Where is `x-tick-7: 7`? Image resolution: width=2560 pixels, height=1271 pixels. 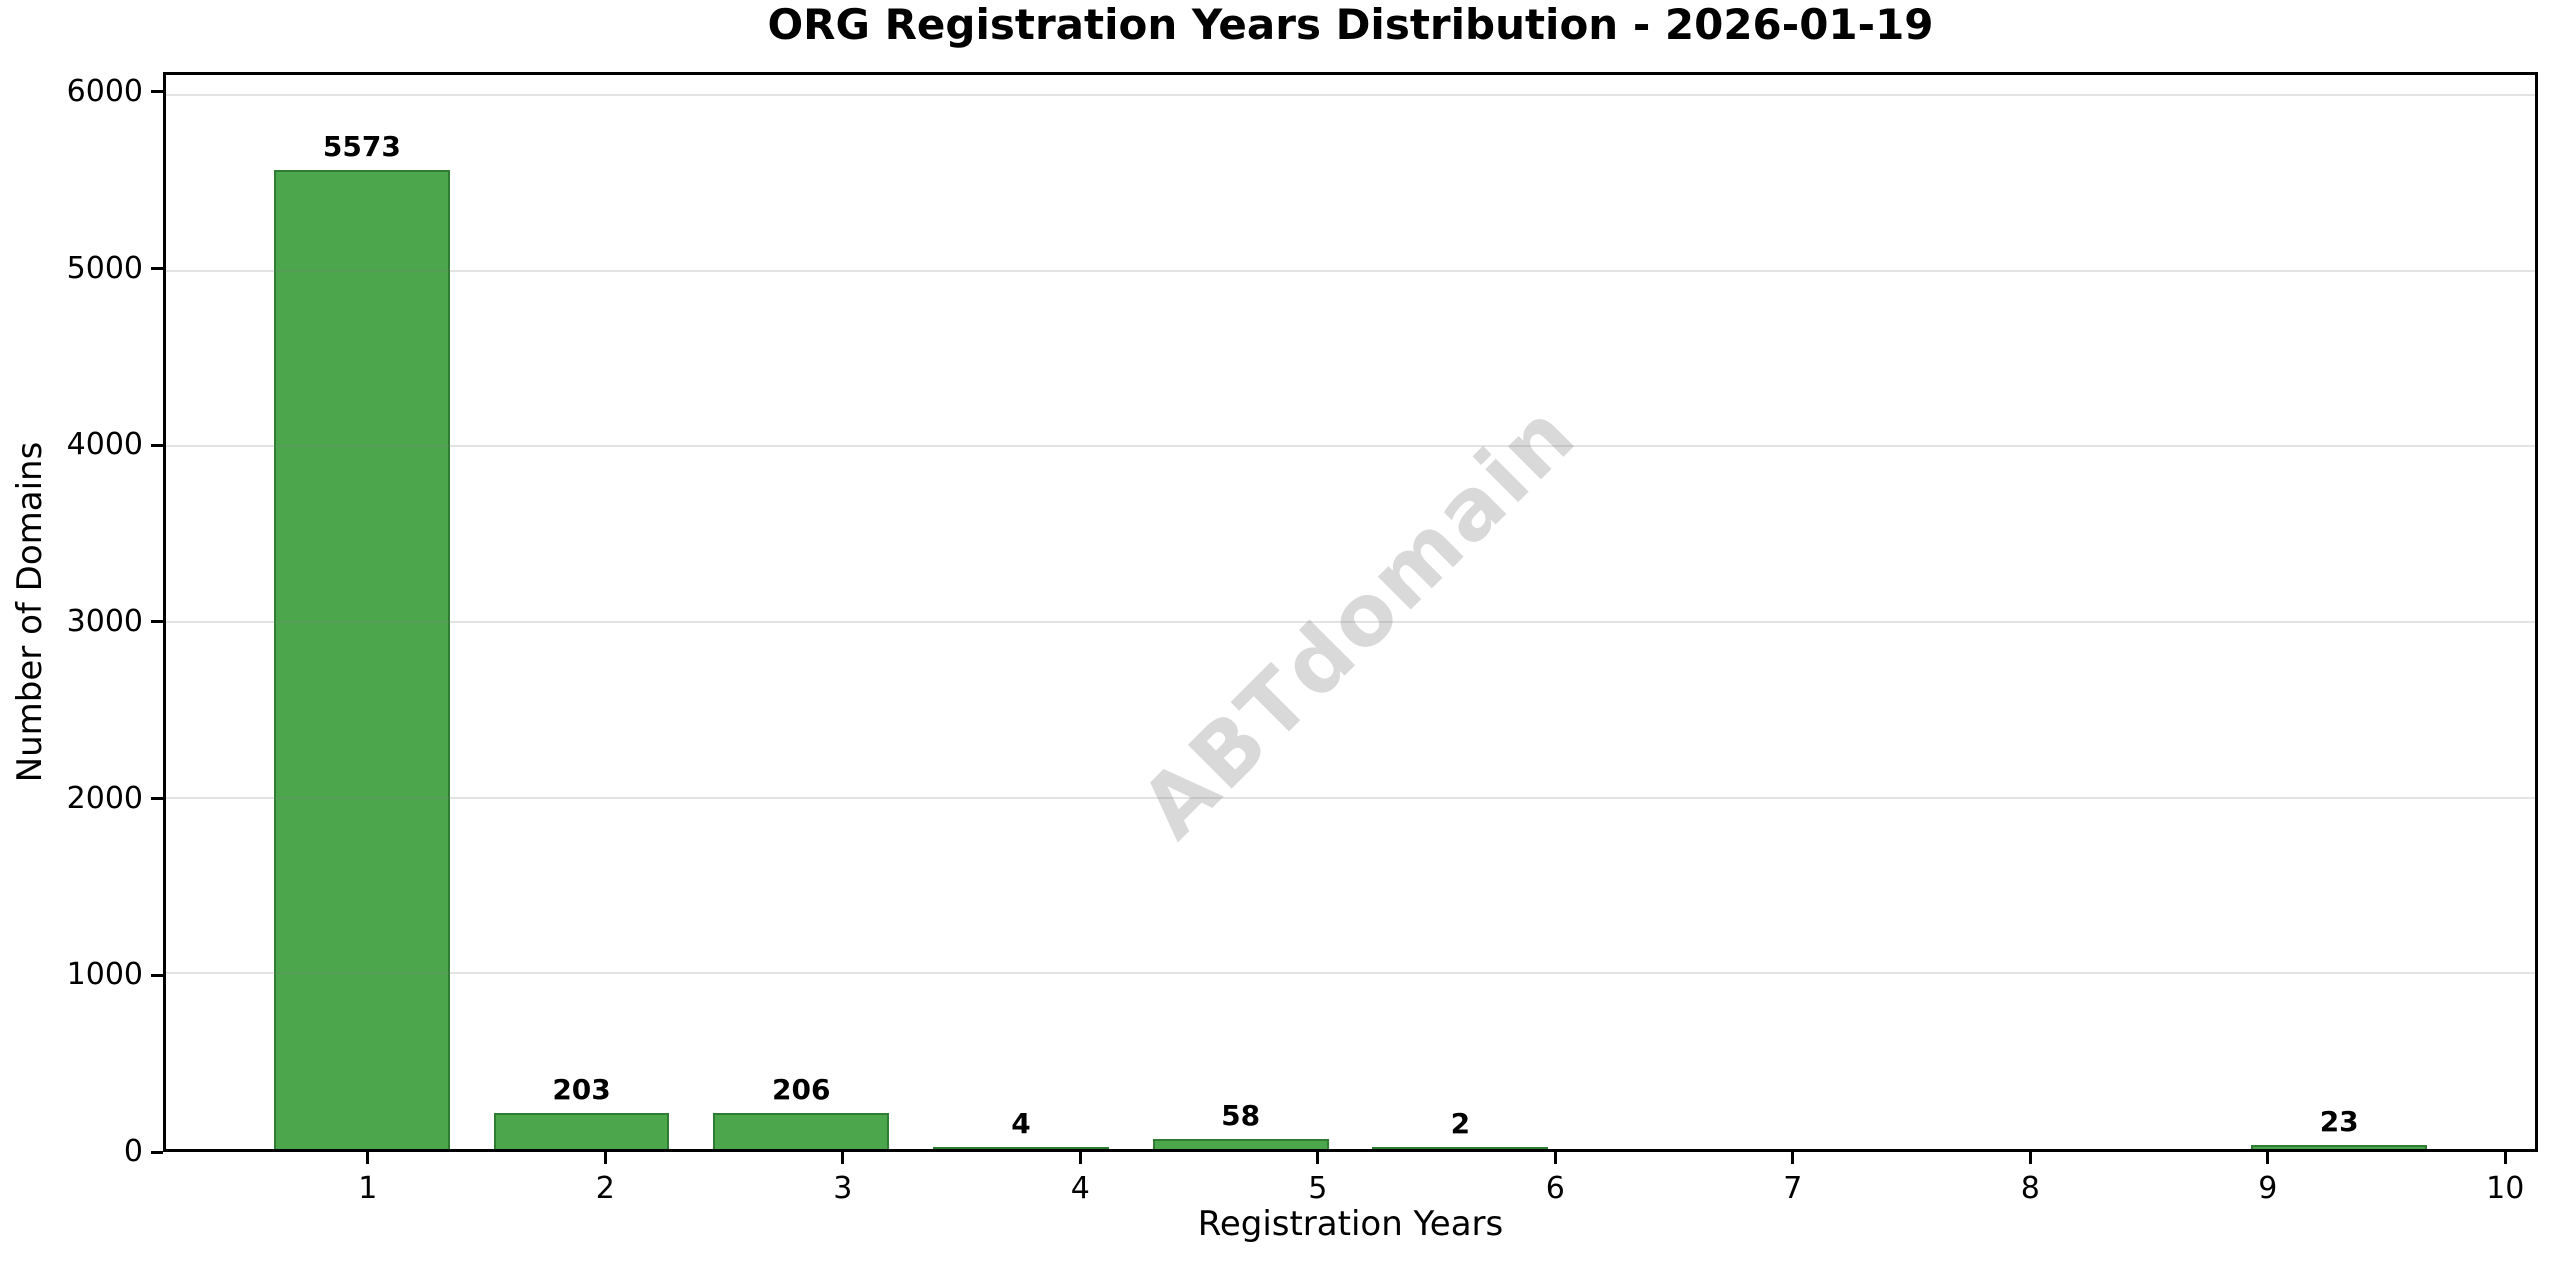
x-tick-7: 7 is located at coordinates (1793, 1184).